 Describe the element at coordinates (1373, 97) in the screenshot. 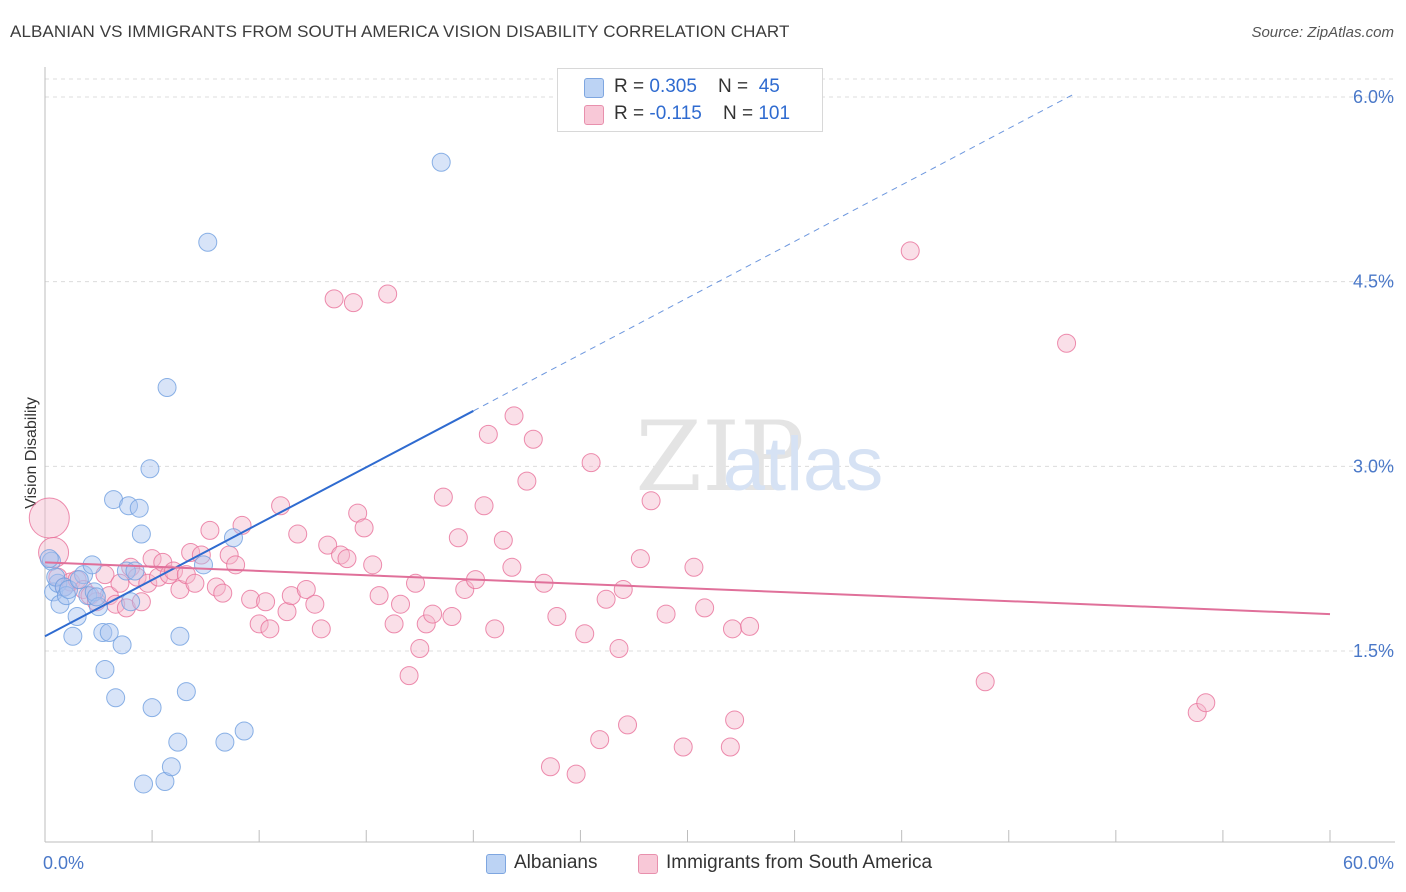

I see `y-tick-label: 6.0%` at that location.